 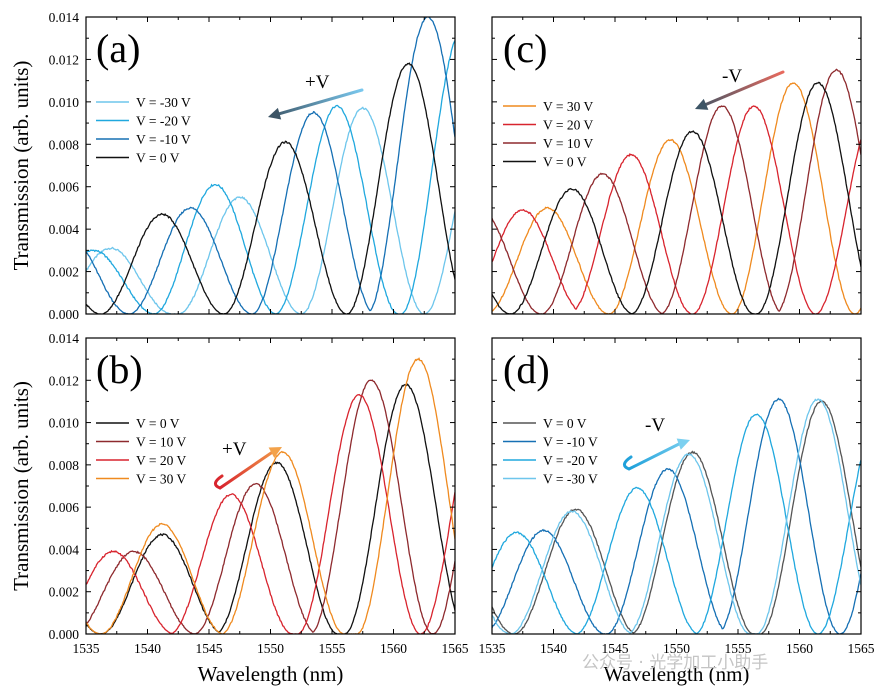 What do you see at coordinates (143, 130) in the screenshot?
I see `legend: V = -30 V V = -20 V V = -10 V V = 0 V` at bounding box center [143, 130].